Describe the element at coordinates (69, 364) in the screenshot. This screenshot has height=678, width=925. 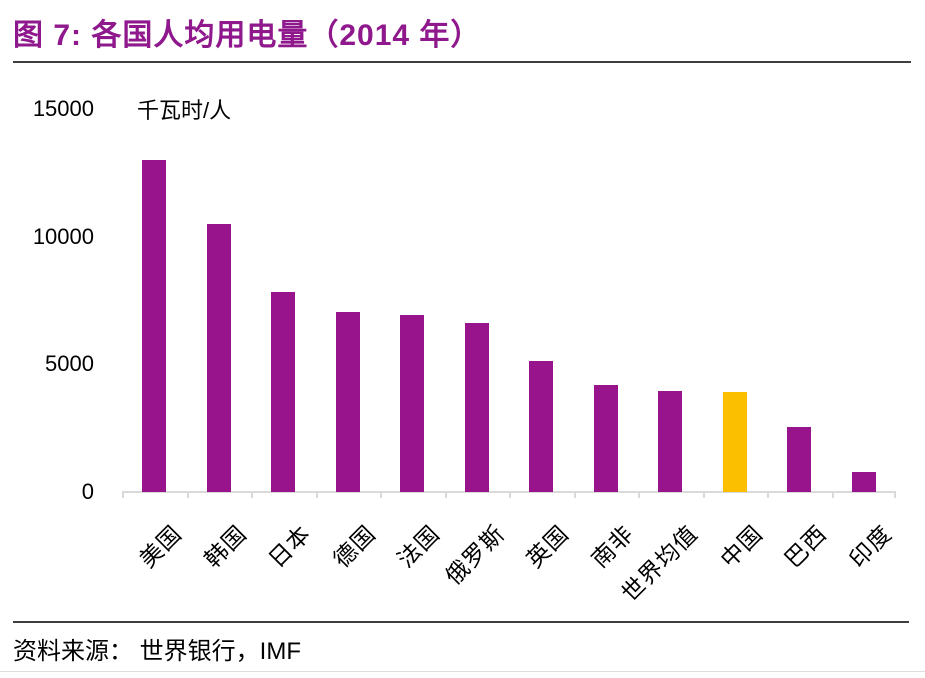
I see `y-tick-label: 5000` at that location.